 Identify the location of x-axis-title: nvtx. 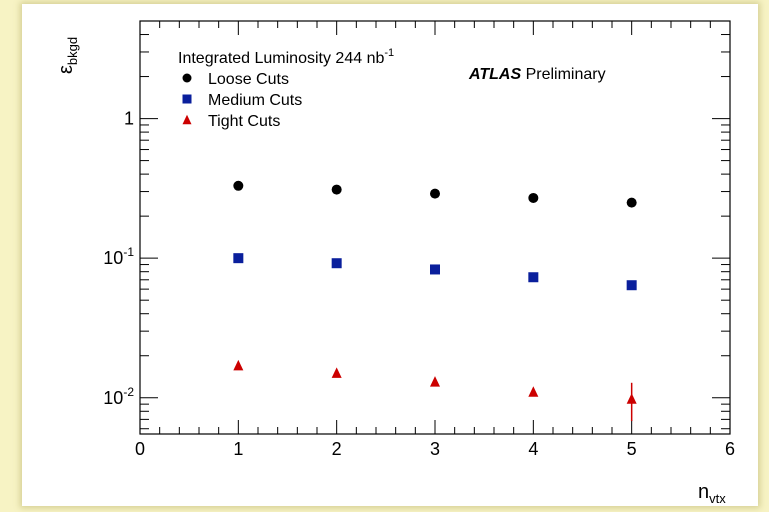
(712, 493).